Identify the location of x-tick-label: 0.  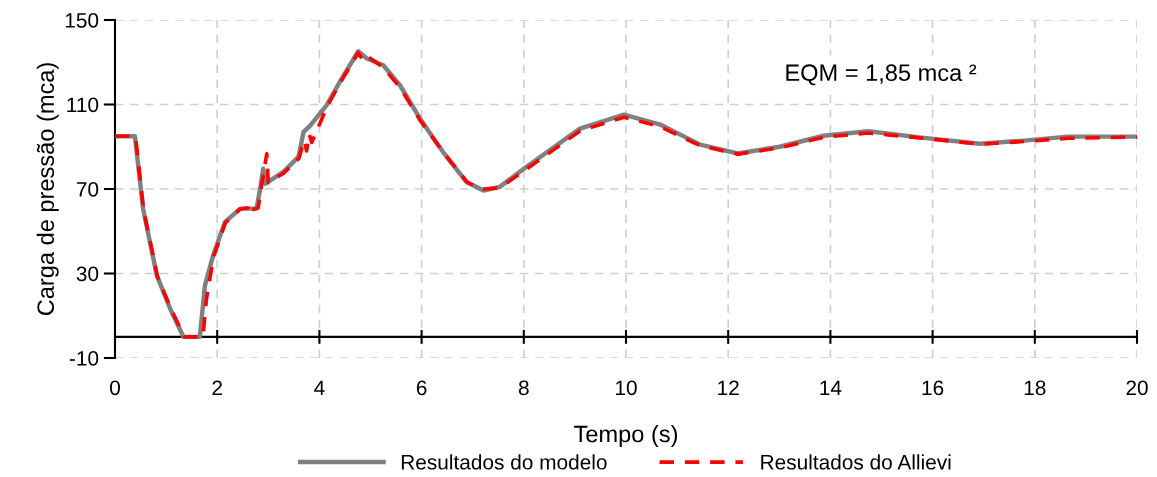
(115, 388).